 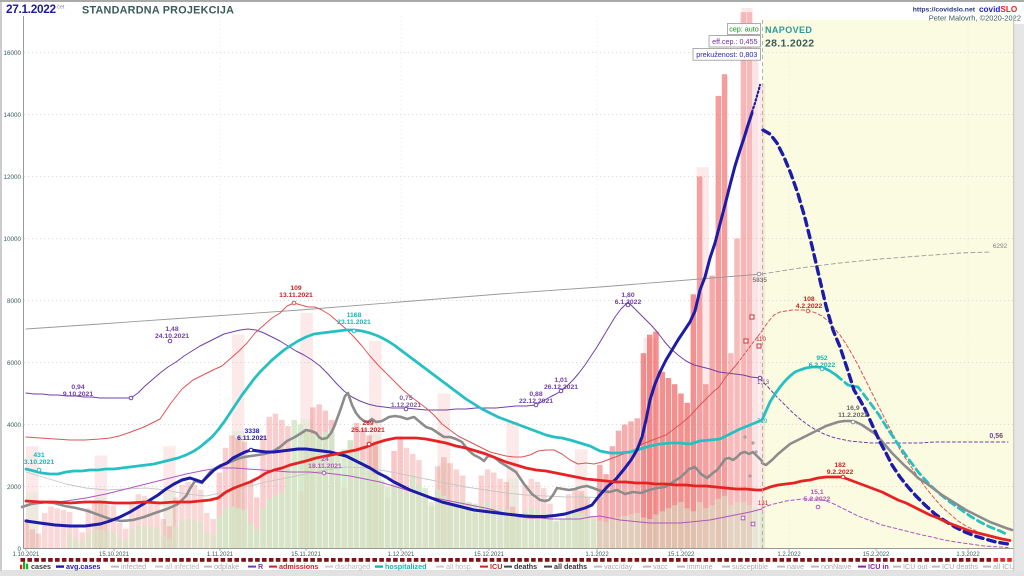 What do you see at coordinates (12, 239) in the screenshot?
I see `svg-text: 10000` at bounding box center [12, 239].